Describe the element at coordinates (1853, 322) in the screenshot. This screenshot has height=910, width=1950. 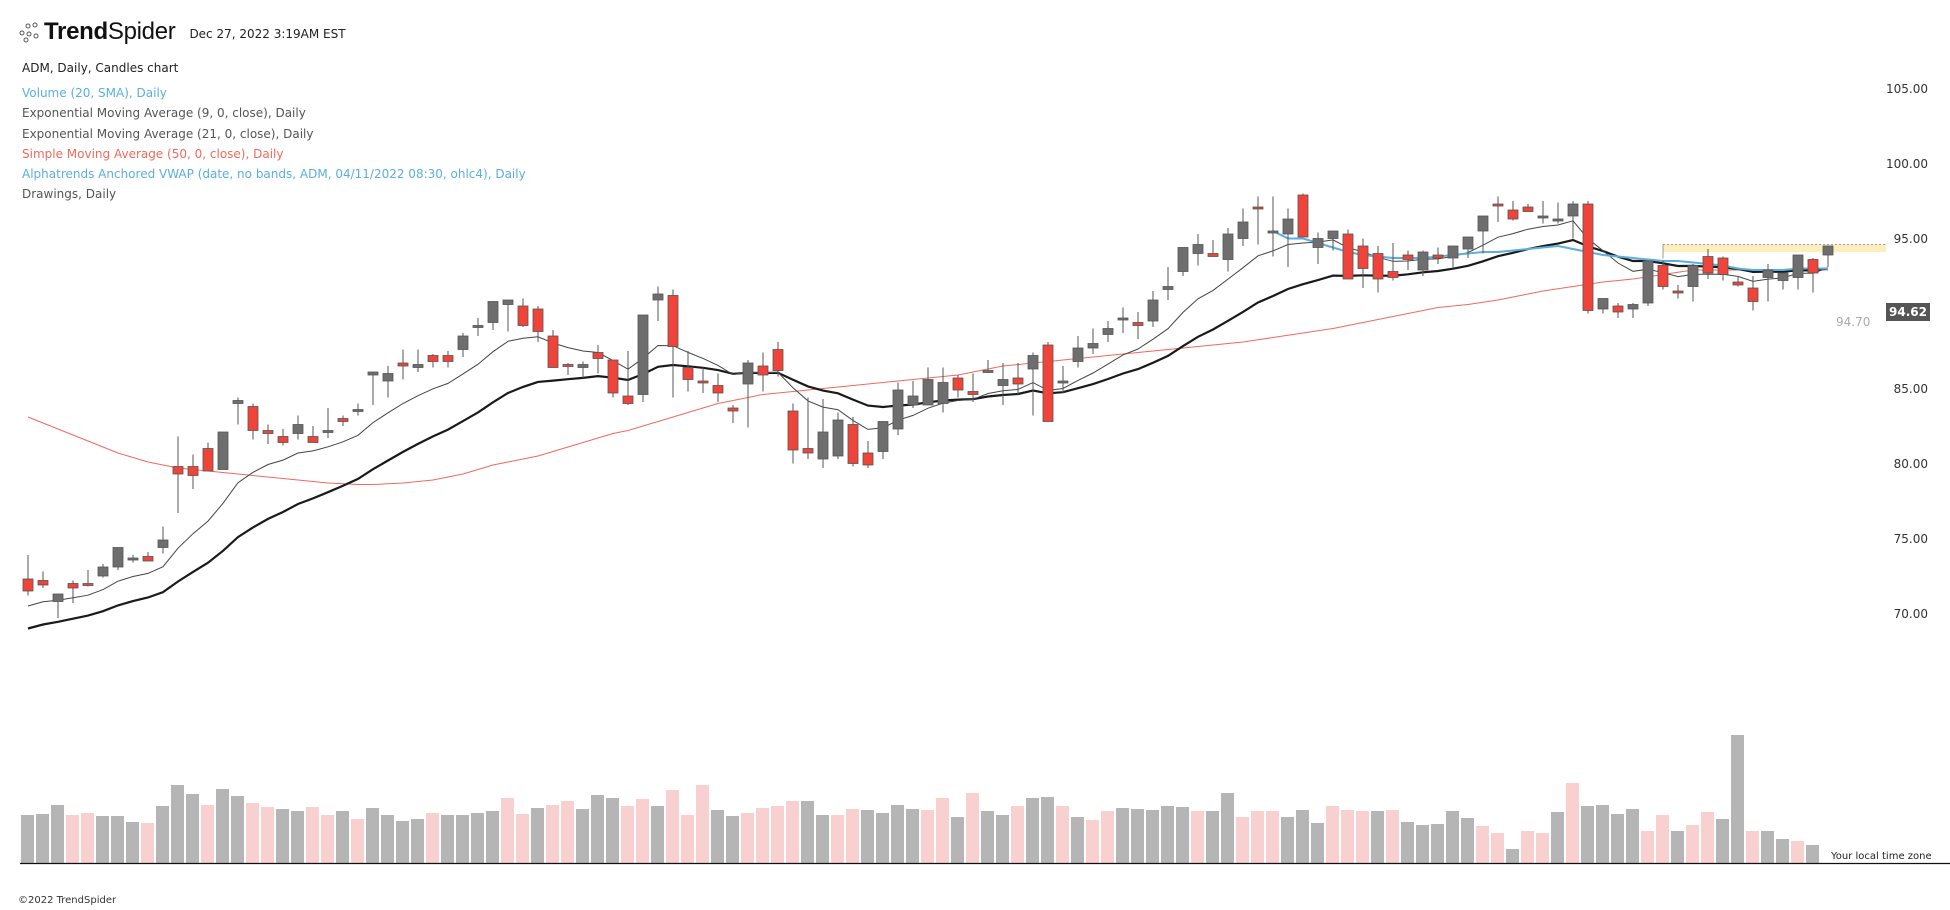
I see `zone-price-label: 94.70` at that location.